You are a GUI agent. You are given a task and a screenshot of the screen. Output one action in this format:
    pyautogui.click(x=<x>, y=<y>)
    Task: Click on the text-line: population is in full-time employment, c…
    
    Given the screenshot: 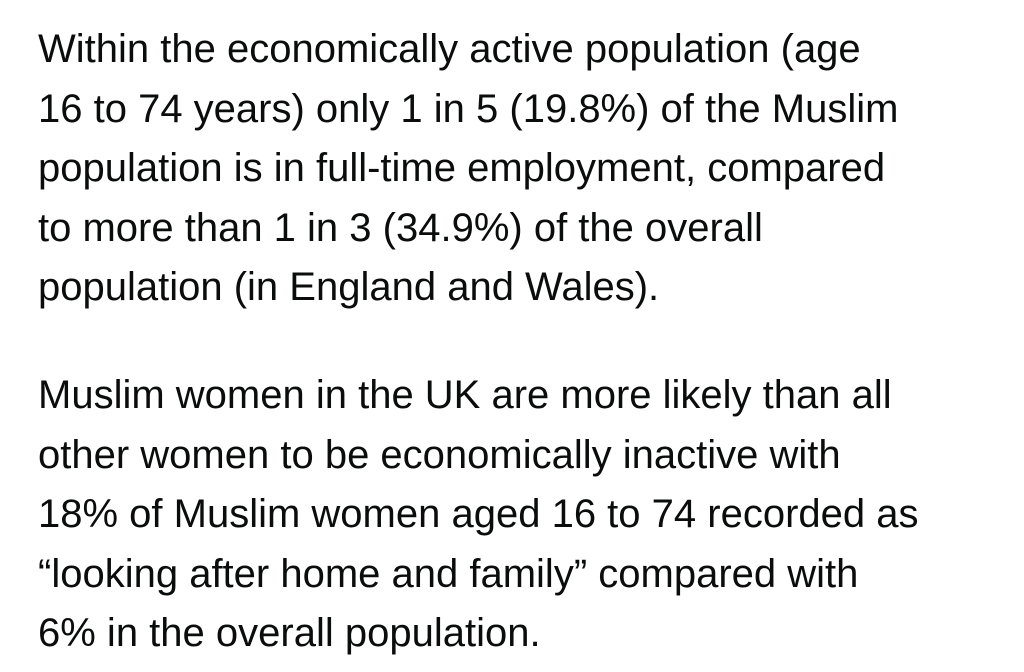 What is the action you would take?
    pyautogui.click(x=462, y=168)
    